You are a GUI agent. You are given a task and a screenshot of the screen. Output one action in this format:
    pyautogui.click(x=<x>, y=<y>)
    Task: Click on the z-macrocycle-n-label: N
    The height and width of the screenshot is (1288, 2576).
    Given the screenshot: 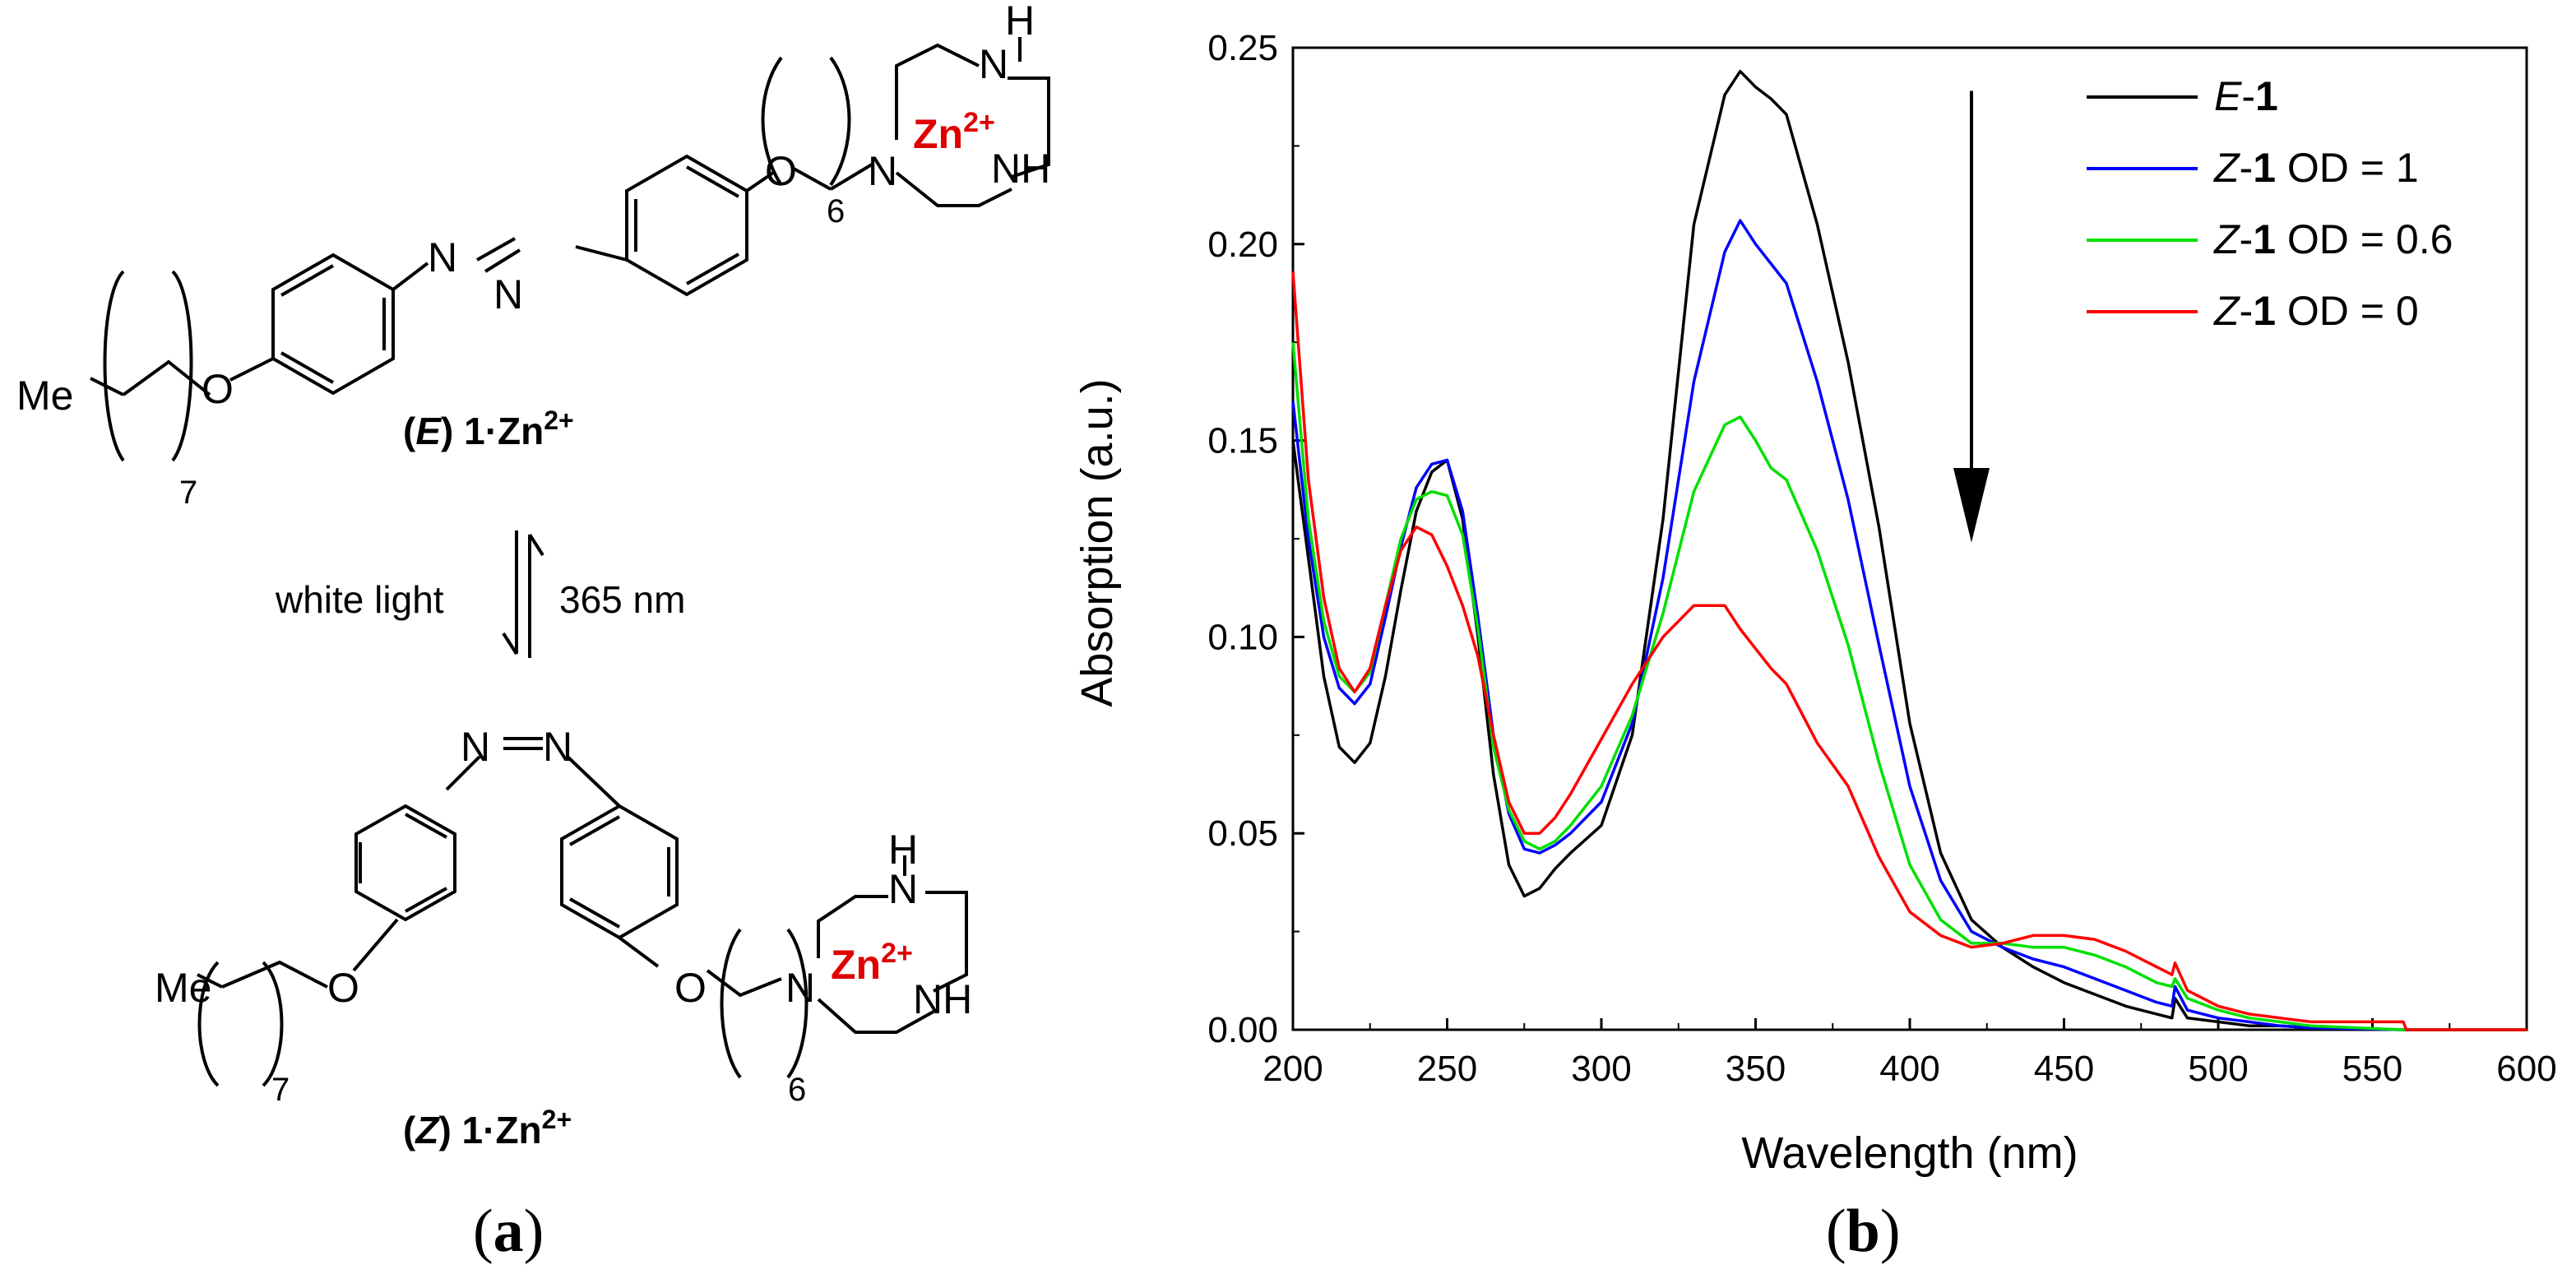 What is the action you would take?
    pyautogui.click(x=800, y=988)
    